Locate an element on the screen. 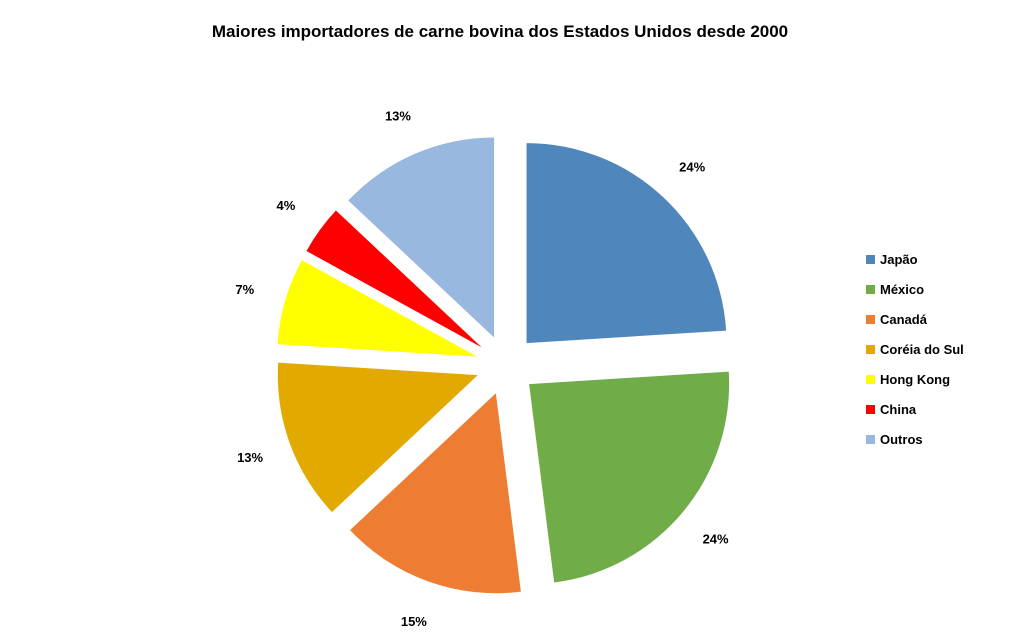 This screenshot has height=632, width=1013. pie-slice-canada is located at coordinates (435, 493).